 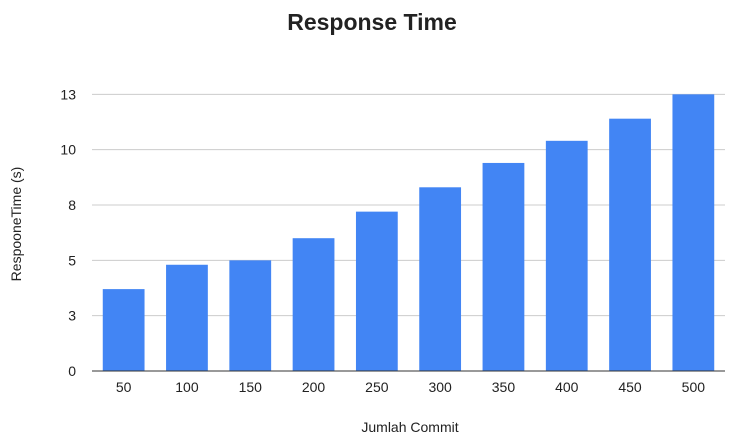 I want to click on x-tick-label: 150, so click(x=251, y=387).